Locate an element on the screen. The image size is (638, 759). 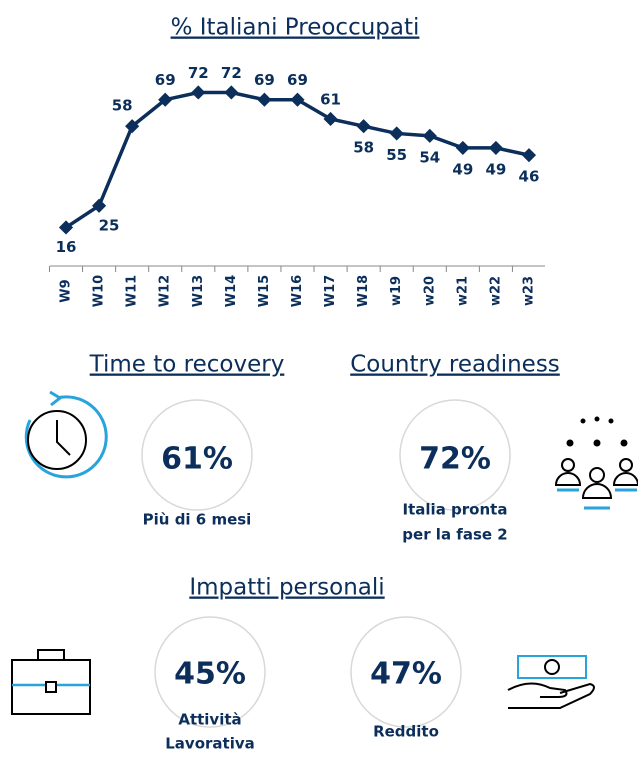
x-tick-label: W9 is located at coordinates (66, 290).